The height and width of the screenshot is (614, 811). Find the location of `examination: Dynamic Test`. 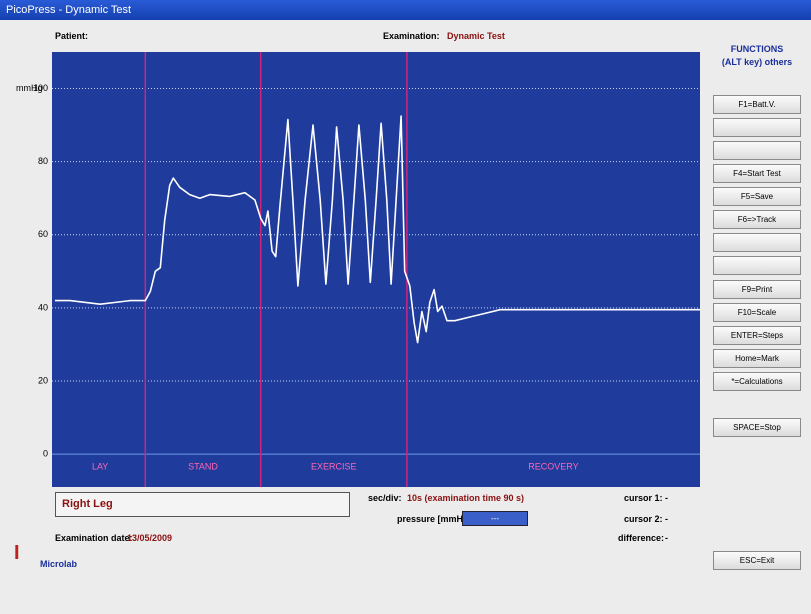

examination: Dynamic Test is located at coordinates (476, 36).